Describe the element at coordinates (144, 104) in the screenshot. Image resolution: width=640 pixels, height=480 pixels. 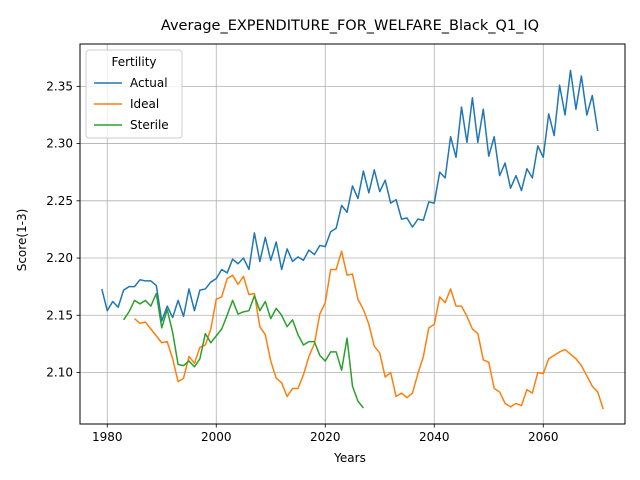
I see `legend-label-ideal: Ideal` at that location.